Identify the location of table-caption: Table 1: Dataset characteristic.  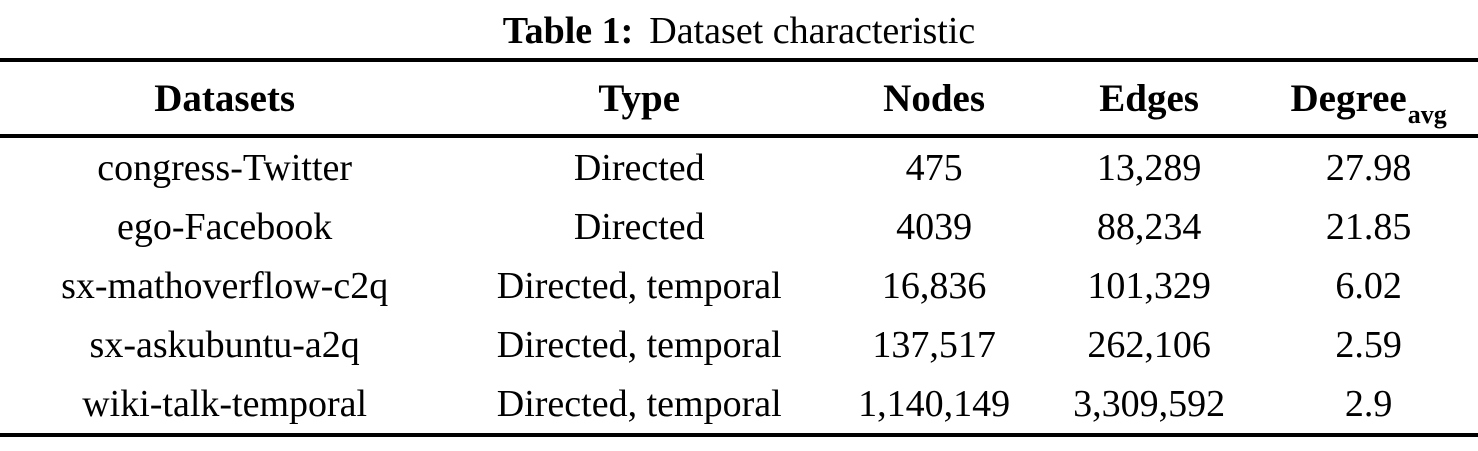
(739, 29).